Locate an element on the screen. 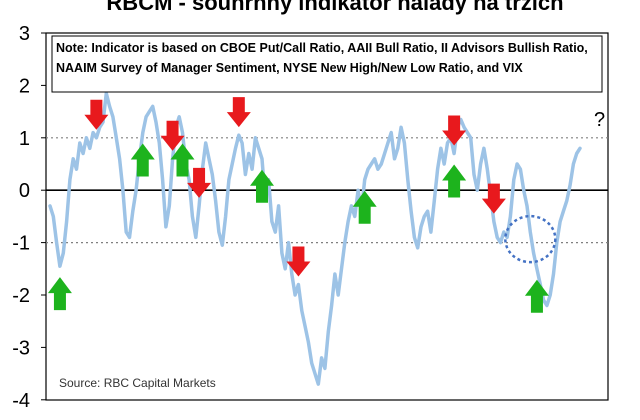 This screenshot has width=640, height=420. question-mark: ? is located at coordinates (599, 120).